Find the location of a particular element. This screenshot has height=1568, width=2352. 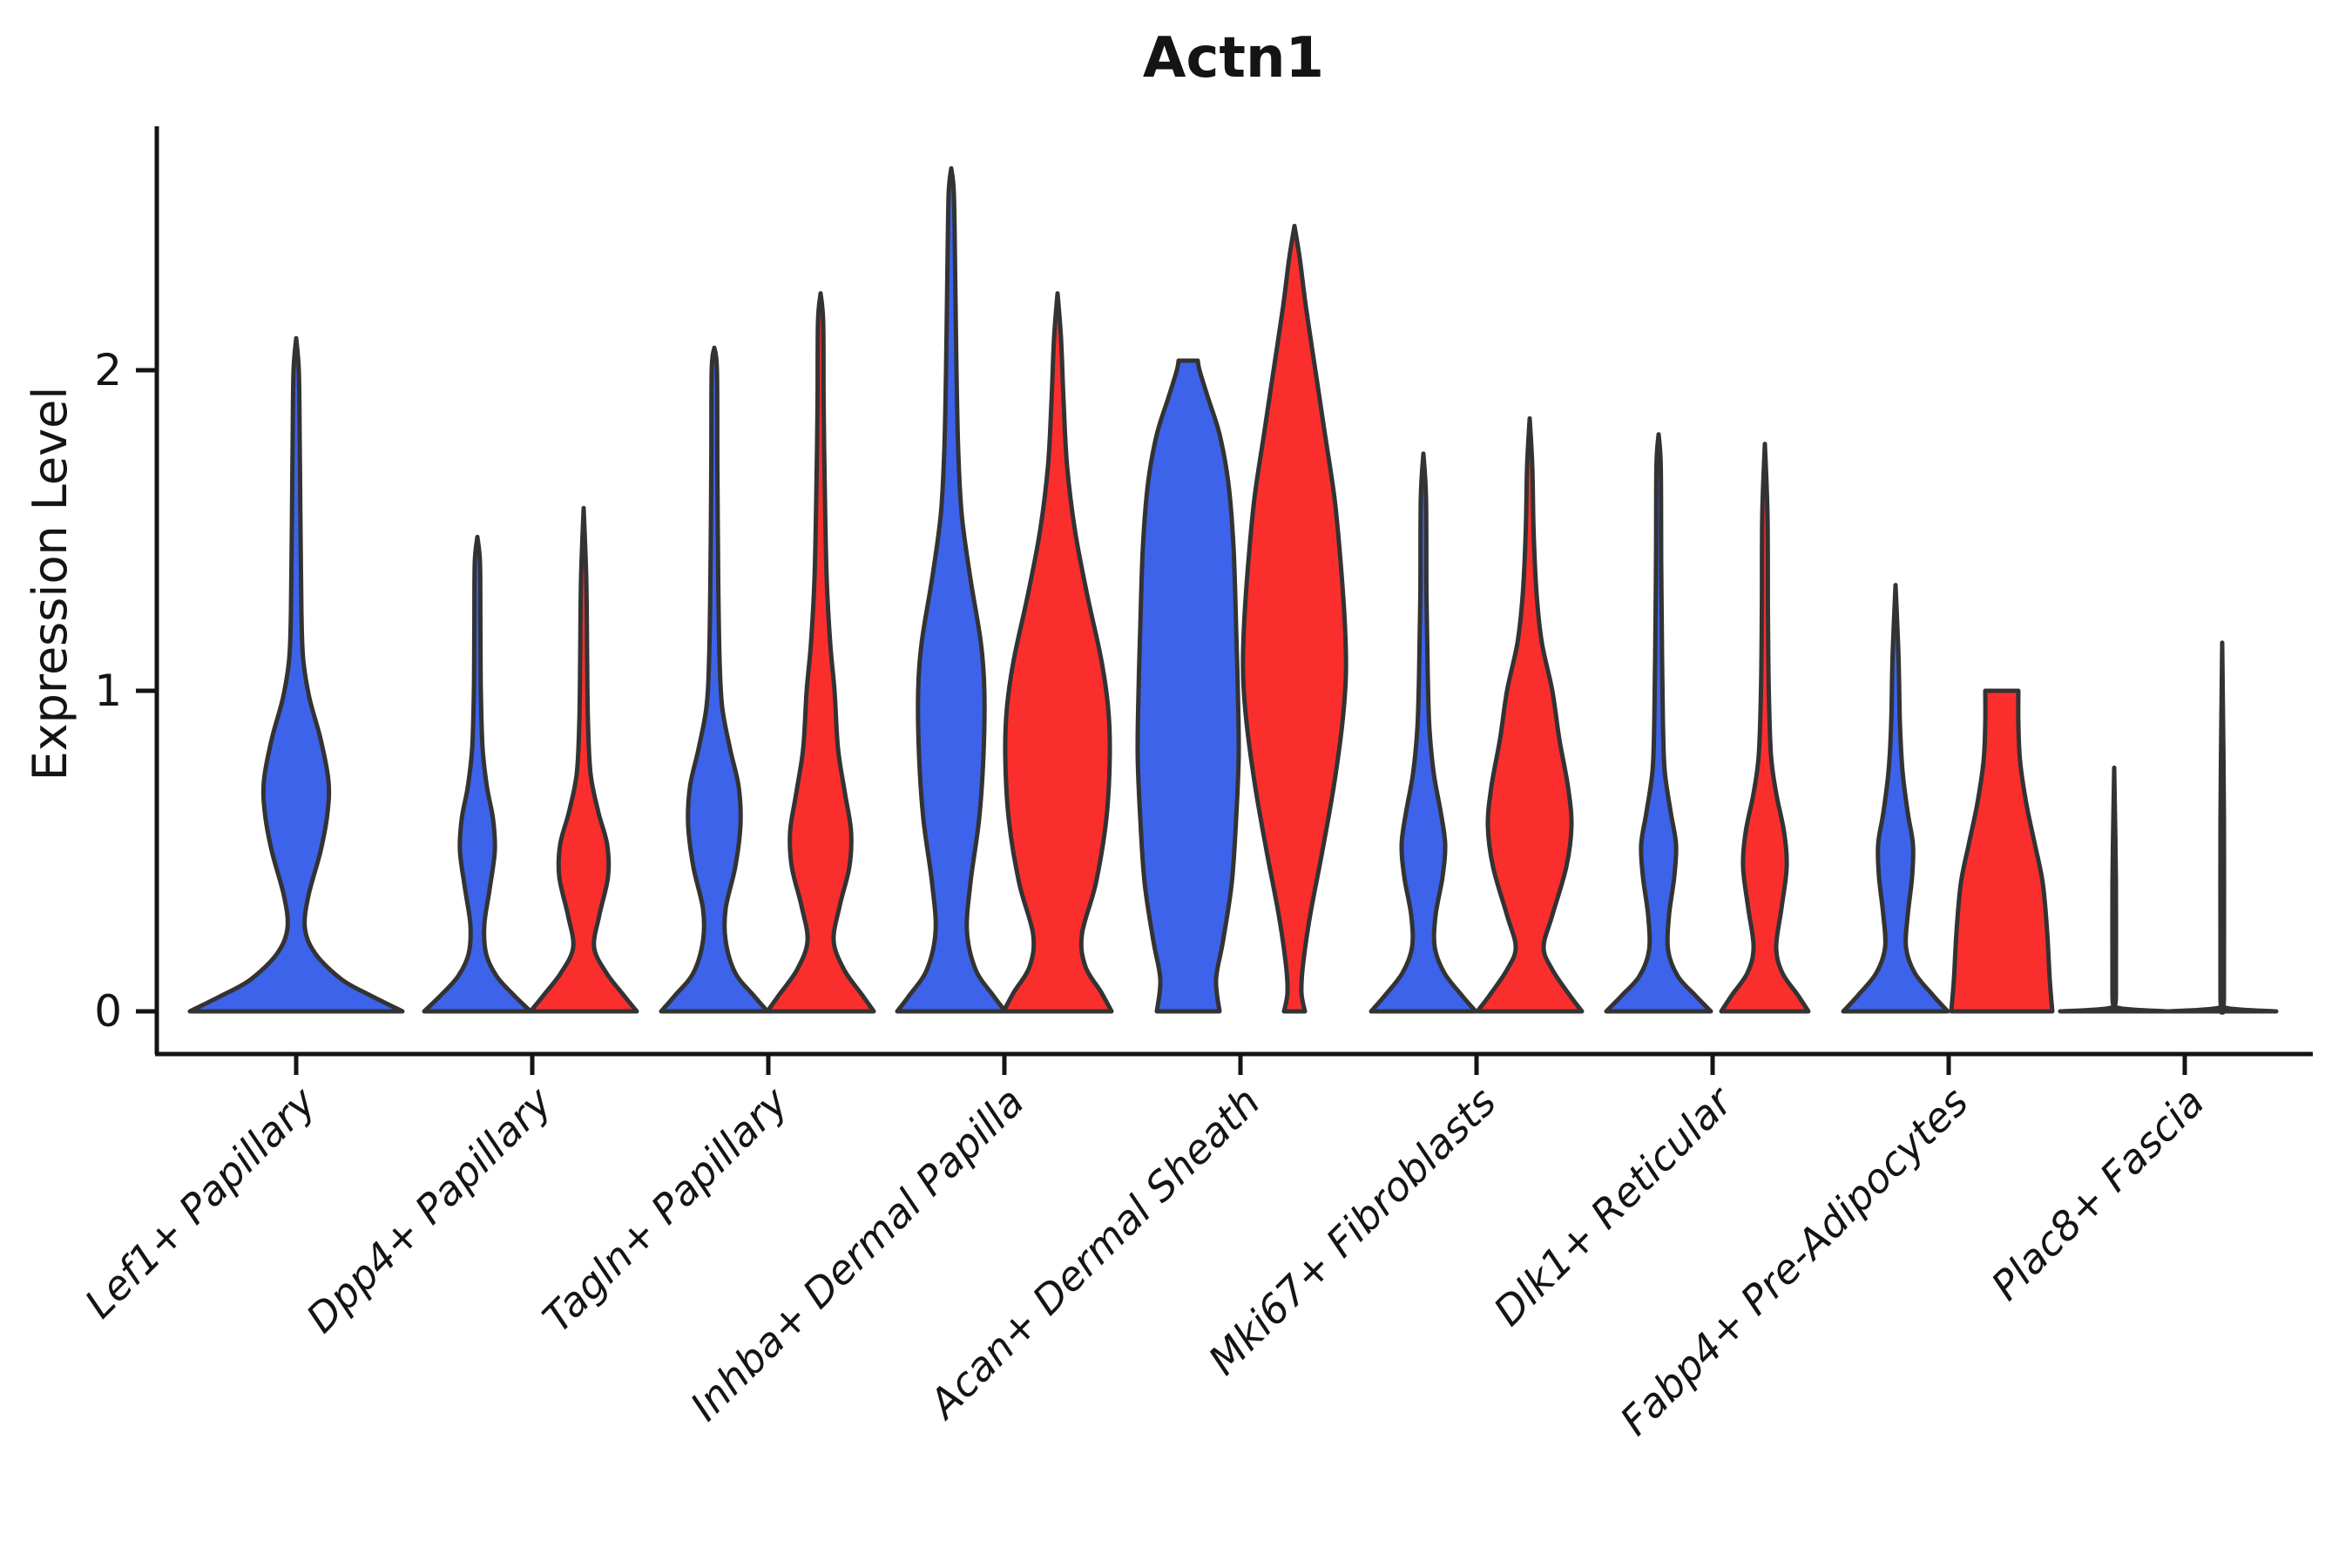

violin-red-acan-dermal-sheath is located at coordinates (1294, 618).